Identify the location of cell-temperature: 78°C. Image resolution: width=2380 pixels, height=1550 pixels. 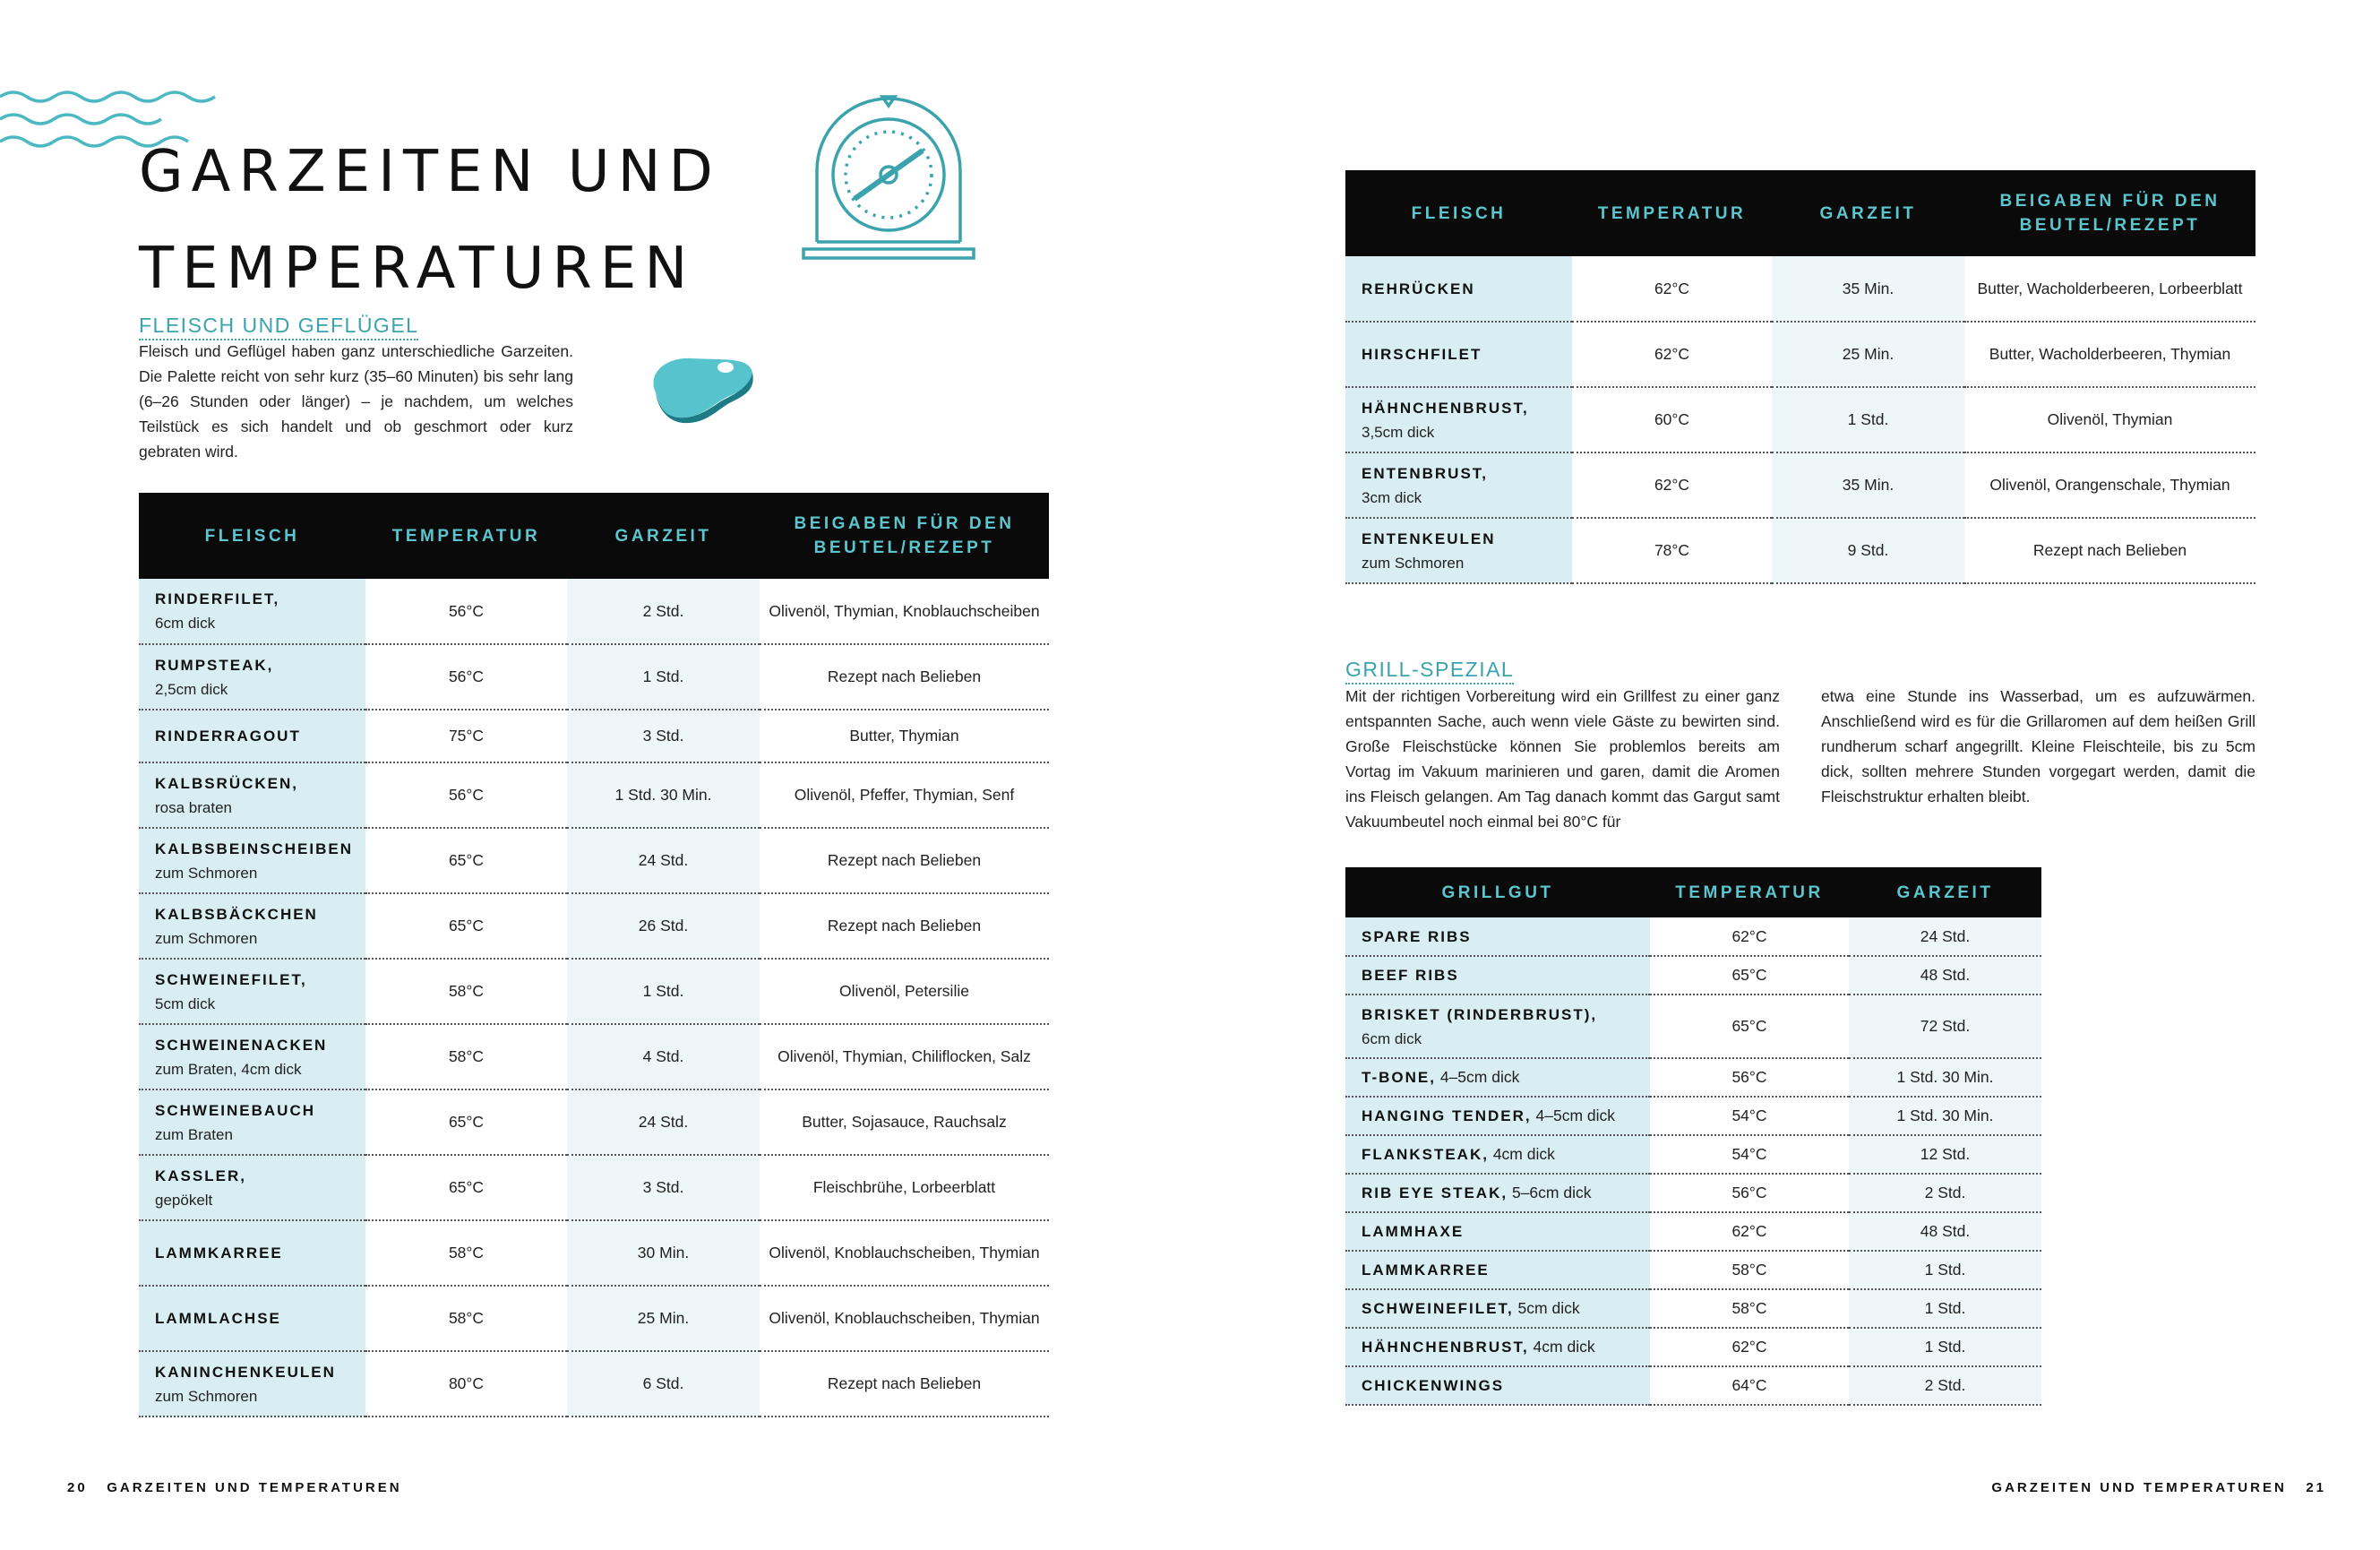
(1672, 551).